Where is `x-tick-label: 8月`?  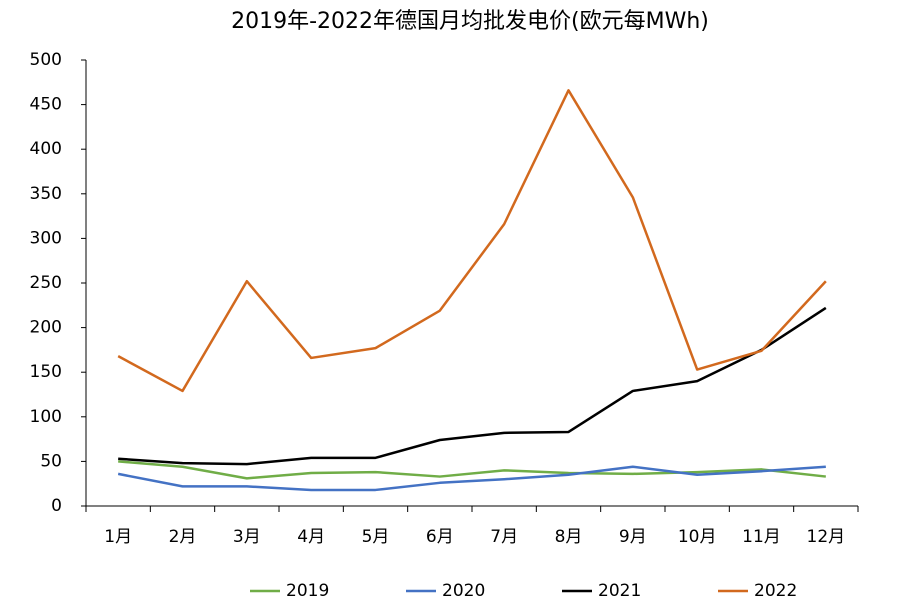 x-tick-label: 8月 is located at coordinates (569, 537).